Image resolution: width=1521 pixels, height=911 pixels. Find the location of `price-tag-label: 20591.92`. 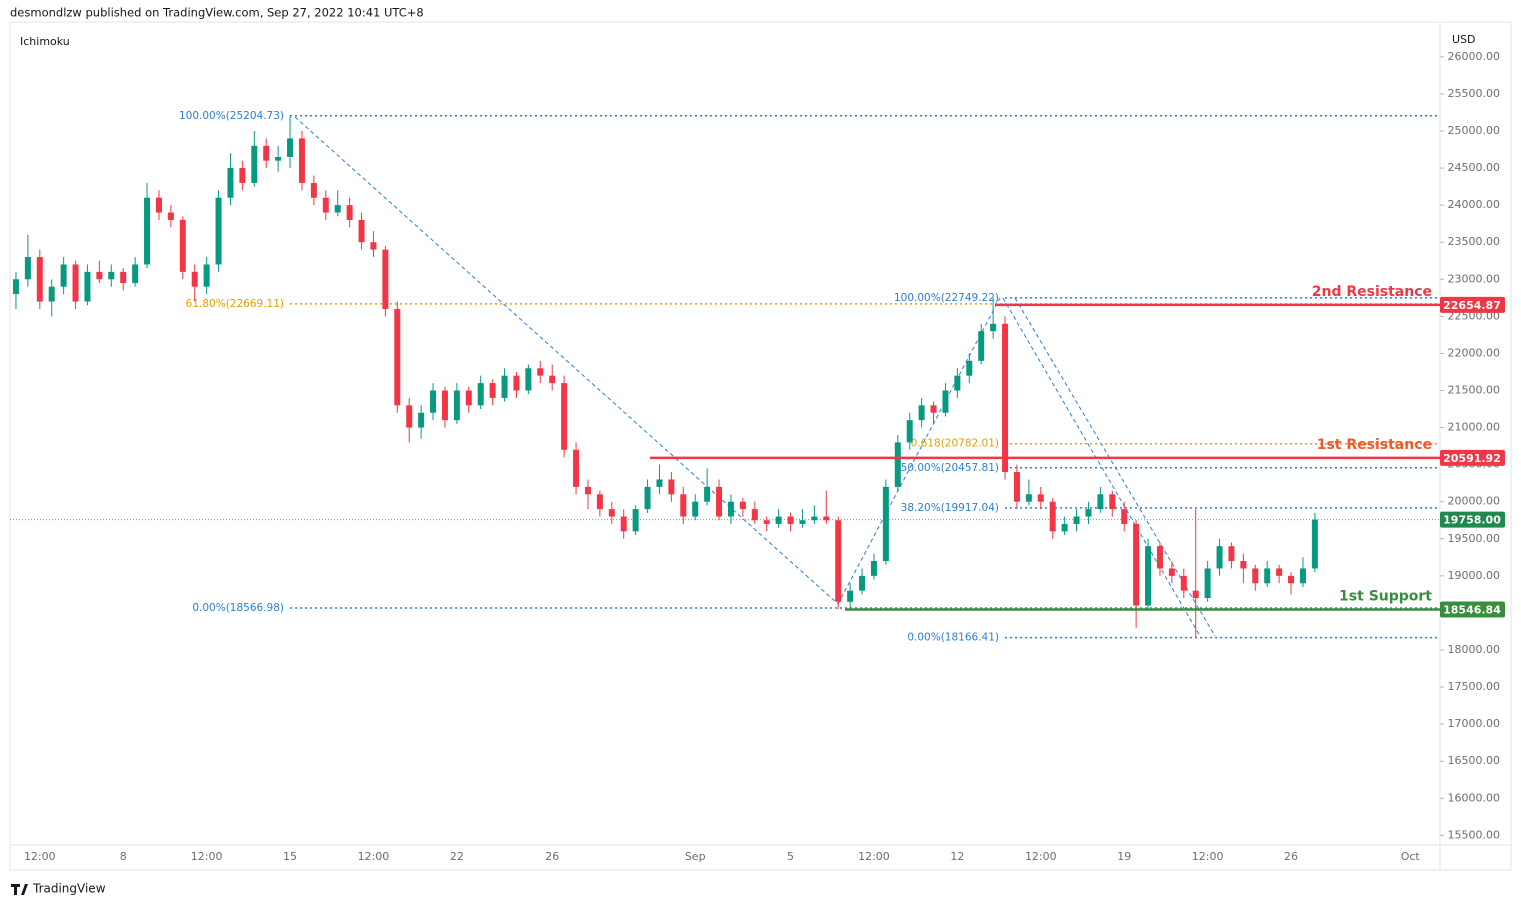

price-tag-label: 20591.92 is located at coordinates (1472, 458).